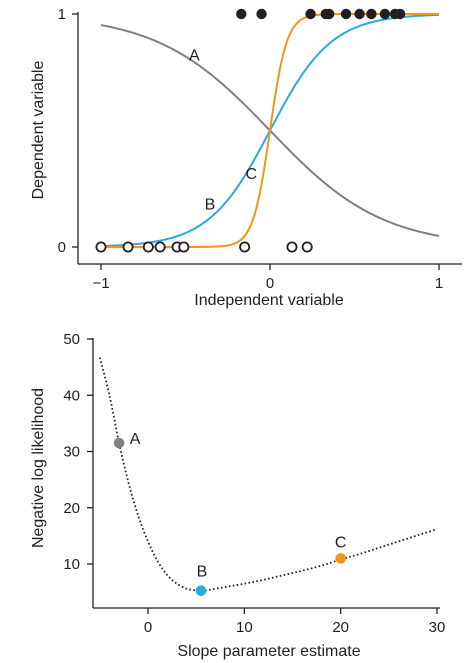 This screenshot has height=663, width=464. I want to click on estimate-point-group: A B C, so click(230, 514).